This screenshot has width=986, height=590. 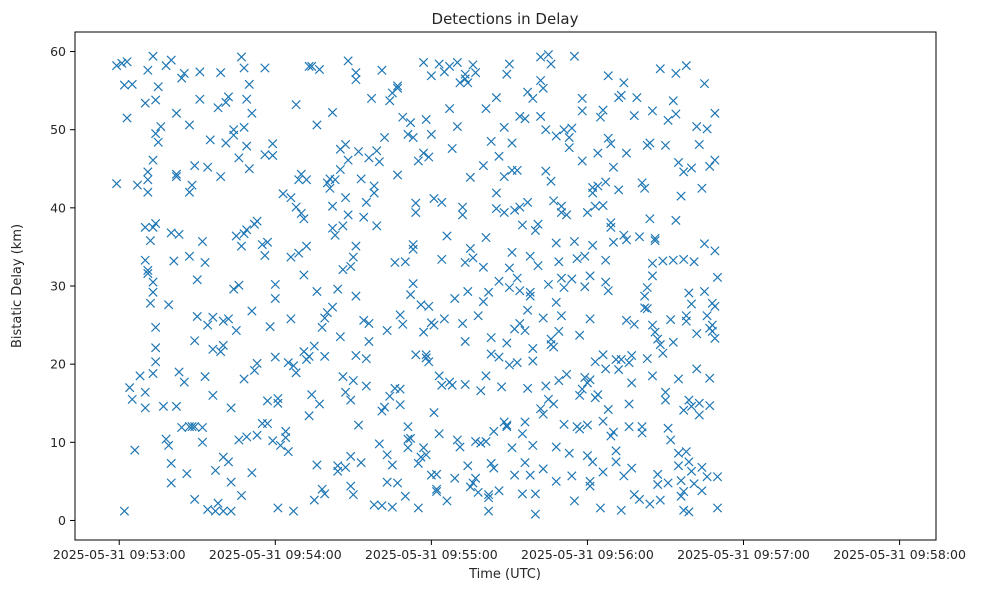 I want to click on x-axis-label: Time (UTC), so click(x=504, y=574).